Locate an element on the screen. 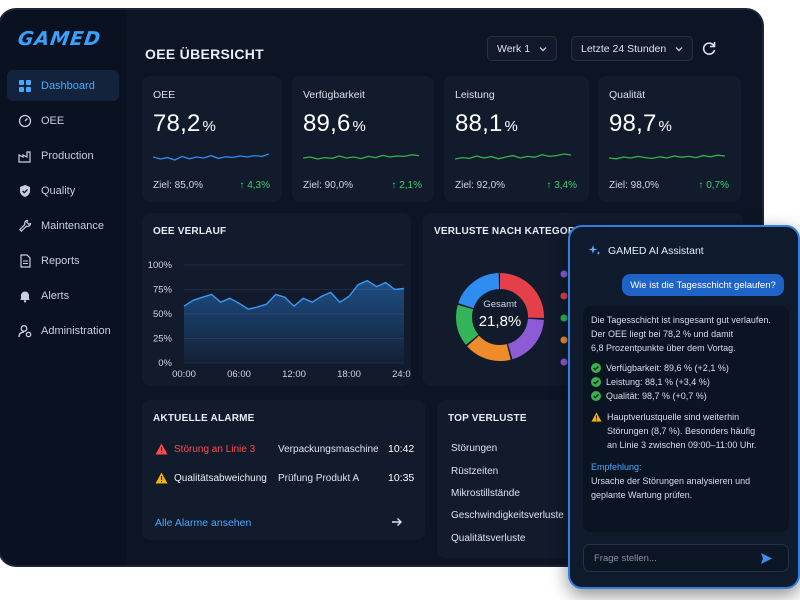 The image size is (800, 600). sidebar-item-production: Production is located at coordinates (63, 155).